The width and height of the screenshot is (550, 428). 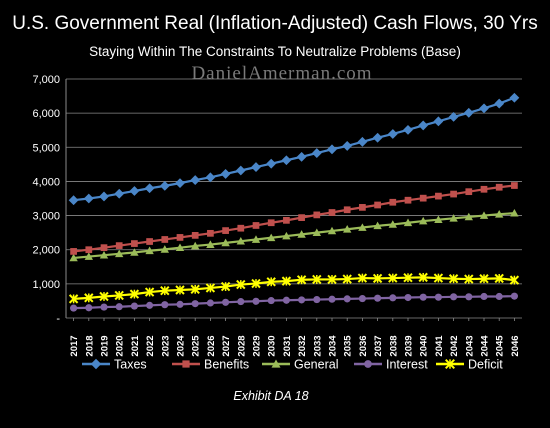 I want to click on legend-item-general: General, so click(x=300, y=365).